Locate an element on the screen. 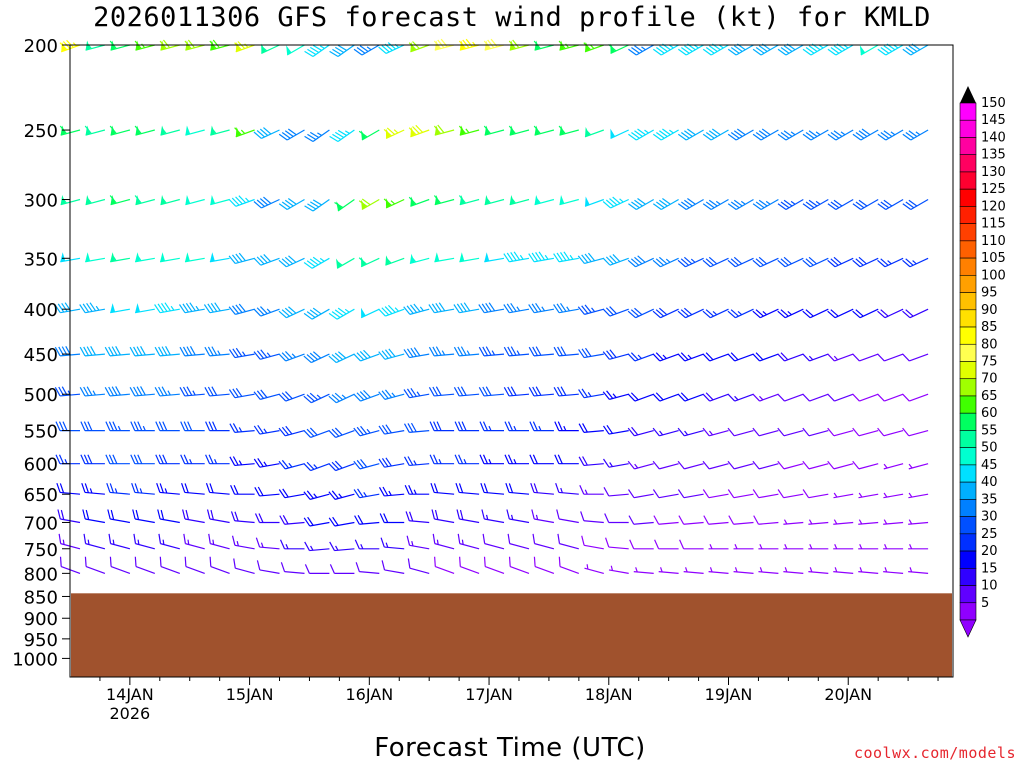 Image resolution: width=1024 pixels, height=768 pixels. colorbar-label: 120 is located at coordinates (993, 206).